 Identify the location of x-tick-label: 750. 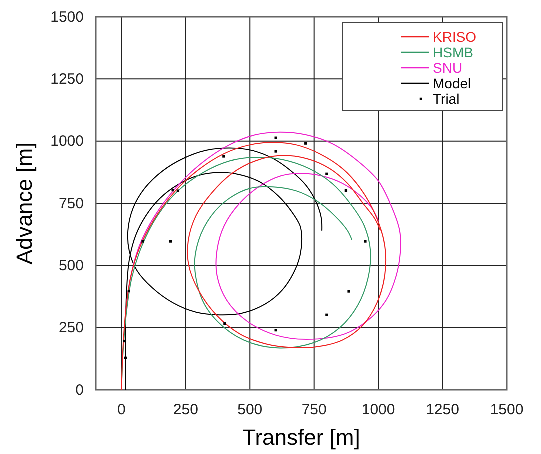
(314, 410).